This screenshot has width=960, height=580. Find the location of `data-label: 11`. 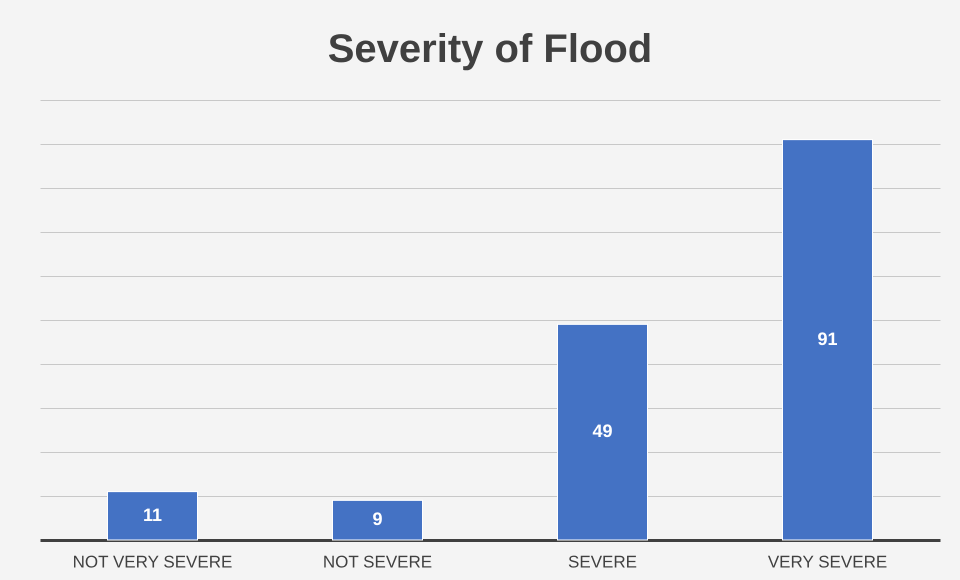

data-label: 11 is located at coordinates (152, 514).